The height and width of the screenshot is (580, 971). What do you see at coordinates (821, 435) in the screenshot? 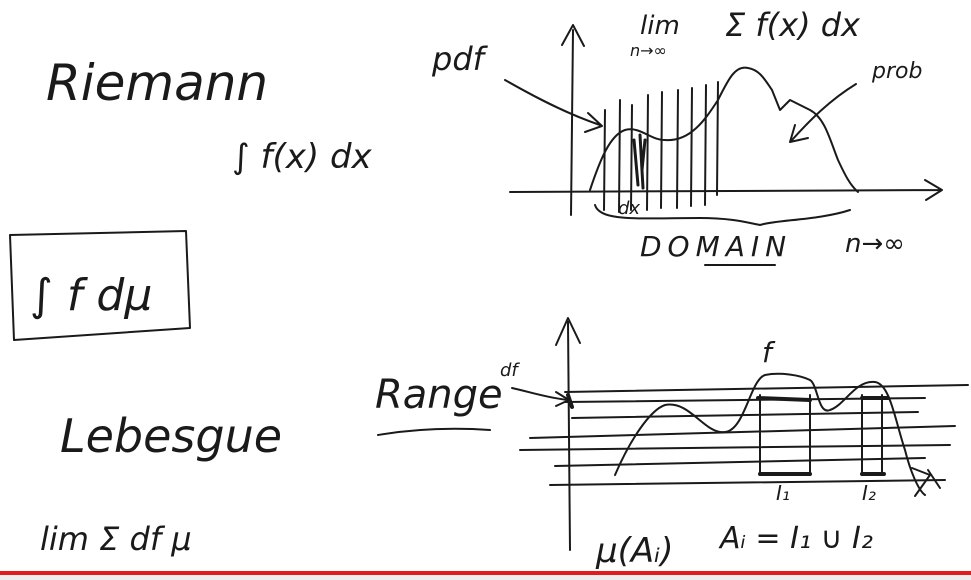
I see `range-drop-lines` at bounding box center [821, 435].